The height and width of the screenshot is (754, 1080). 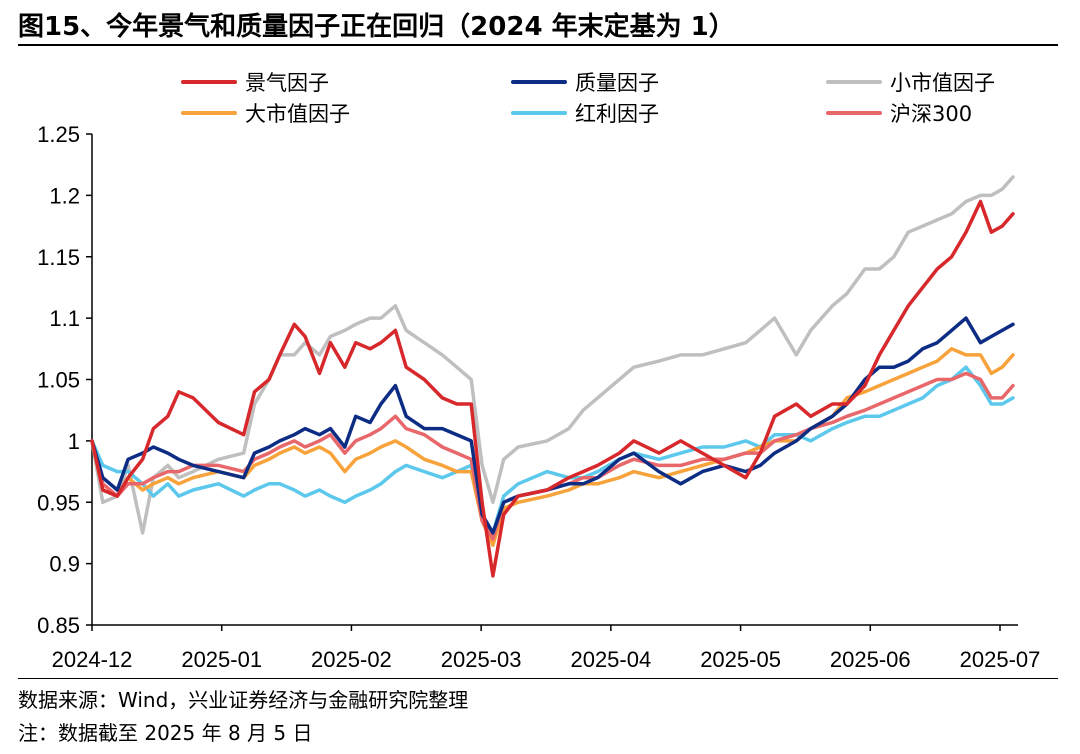 I want to click on footer-divider, so click(x=538, y=678).